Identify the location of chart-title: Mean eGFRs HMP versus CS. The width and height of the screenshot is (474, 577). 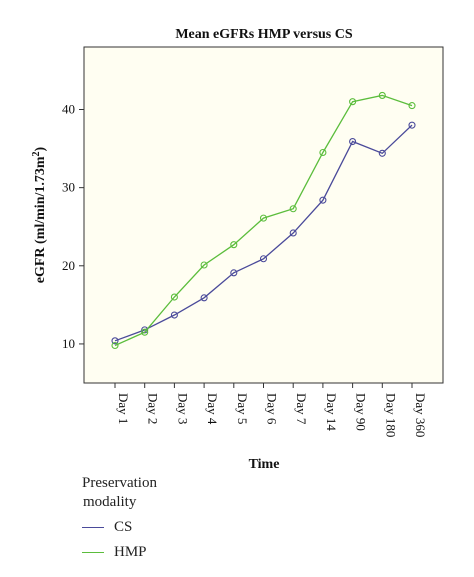
(264, 34).